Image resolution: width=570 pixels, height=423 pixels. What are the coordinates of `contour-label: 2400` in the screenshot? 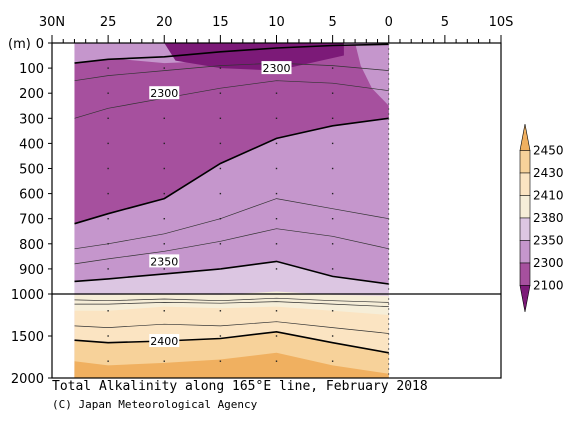 It's located at (164, 341).